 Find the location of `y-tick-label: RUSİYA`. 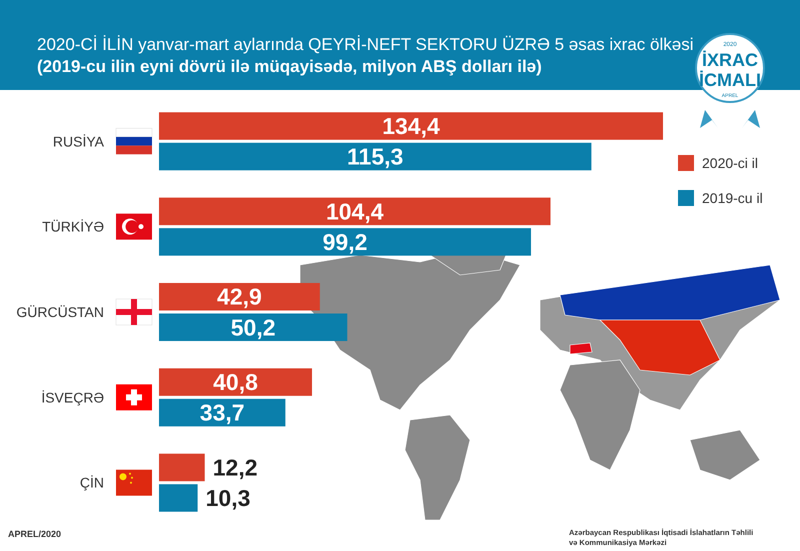

y-tick-label: RUSİYA is located at coordinates (78, 141).